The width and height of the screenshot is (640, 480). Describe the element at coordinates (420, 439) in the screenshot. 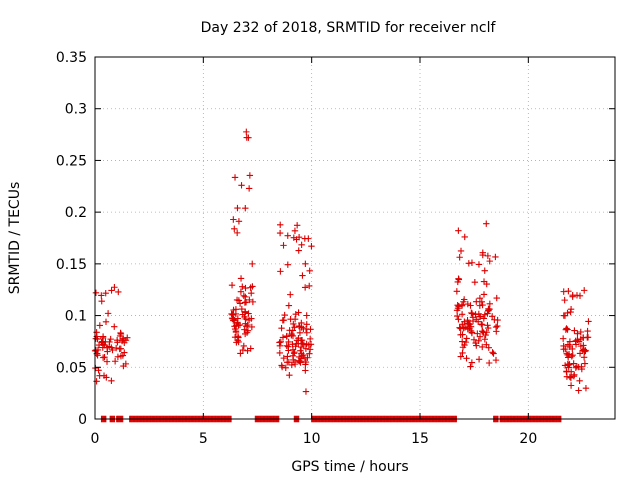

I see `x-tick-label: 15` at that location.